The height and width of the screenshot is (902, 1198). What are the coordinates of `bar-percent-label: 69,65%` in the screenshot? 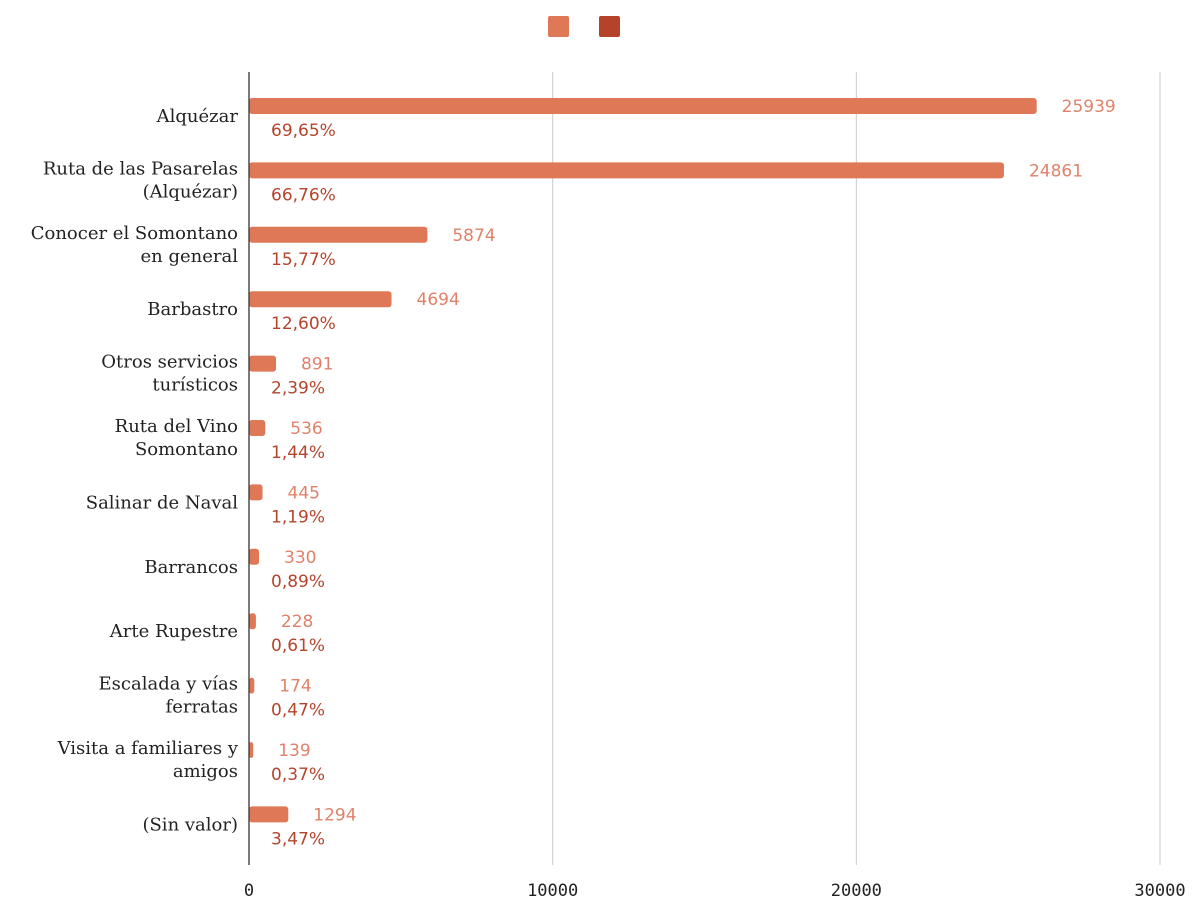 It's located at (303, 131).